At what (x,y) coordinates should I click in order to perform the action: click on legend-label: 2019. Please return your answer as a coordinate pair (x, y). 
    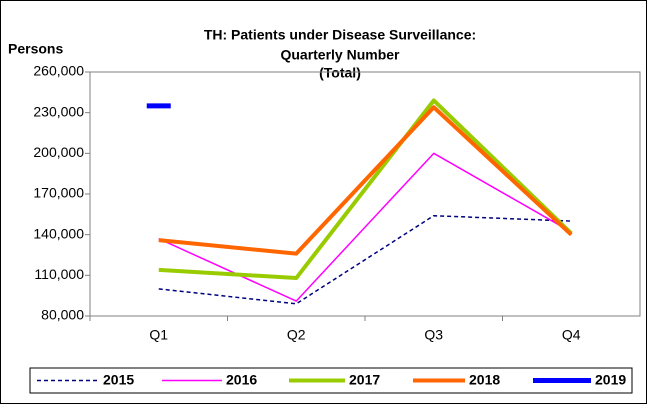
    Looking at the image, I should click on (610, 380).